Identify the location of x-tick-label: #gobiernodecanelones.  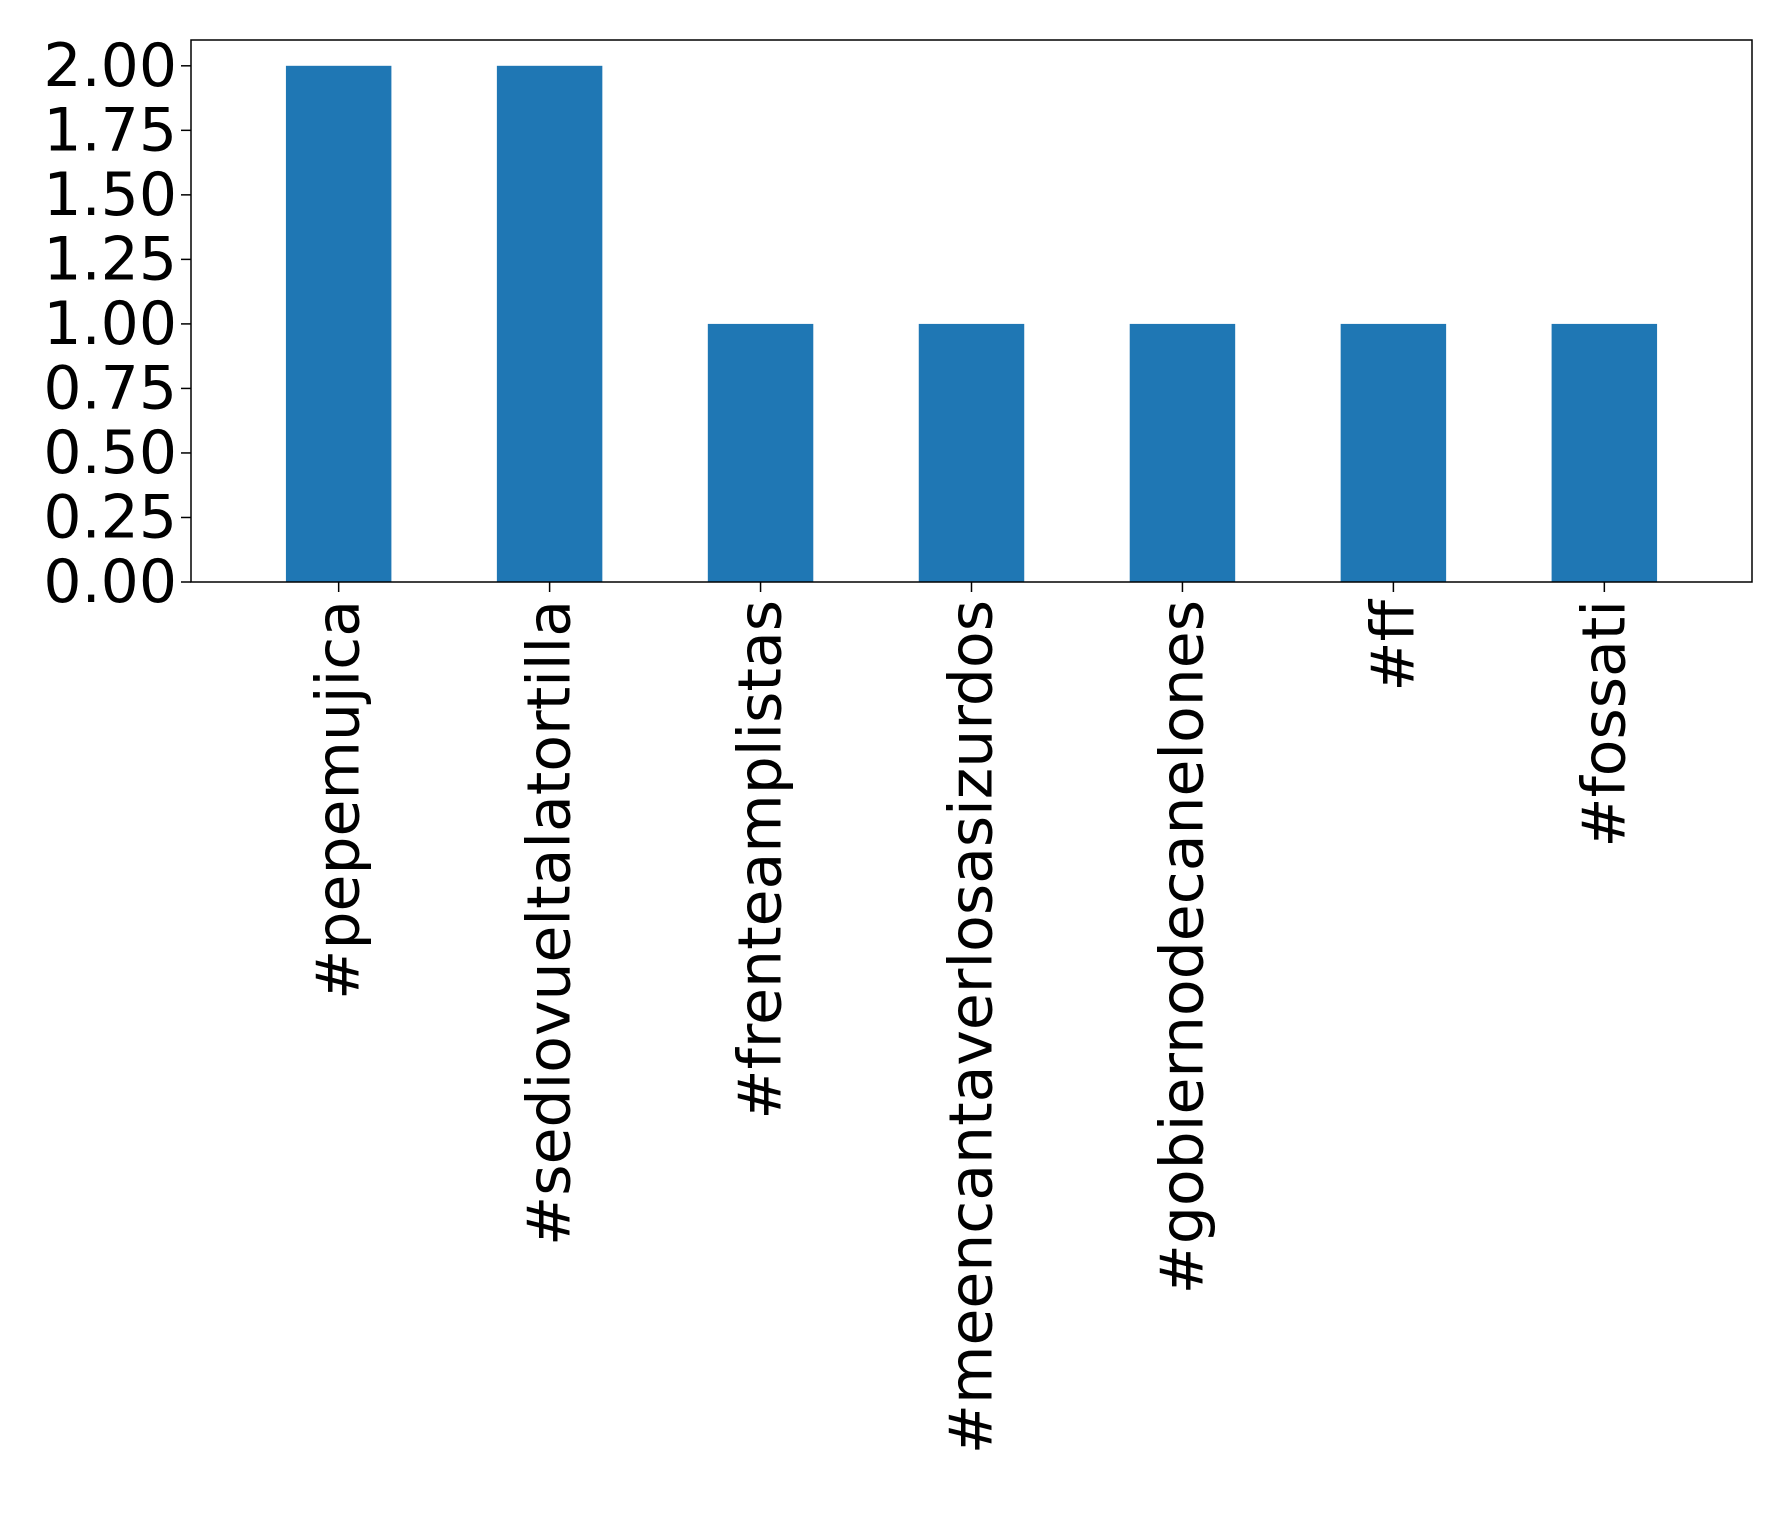
(1182, 947).